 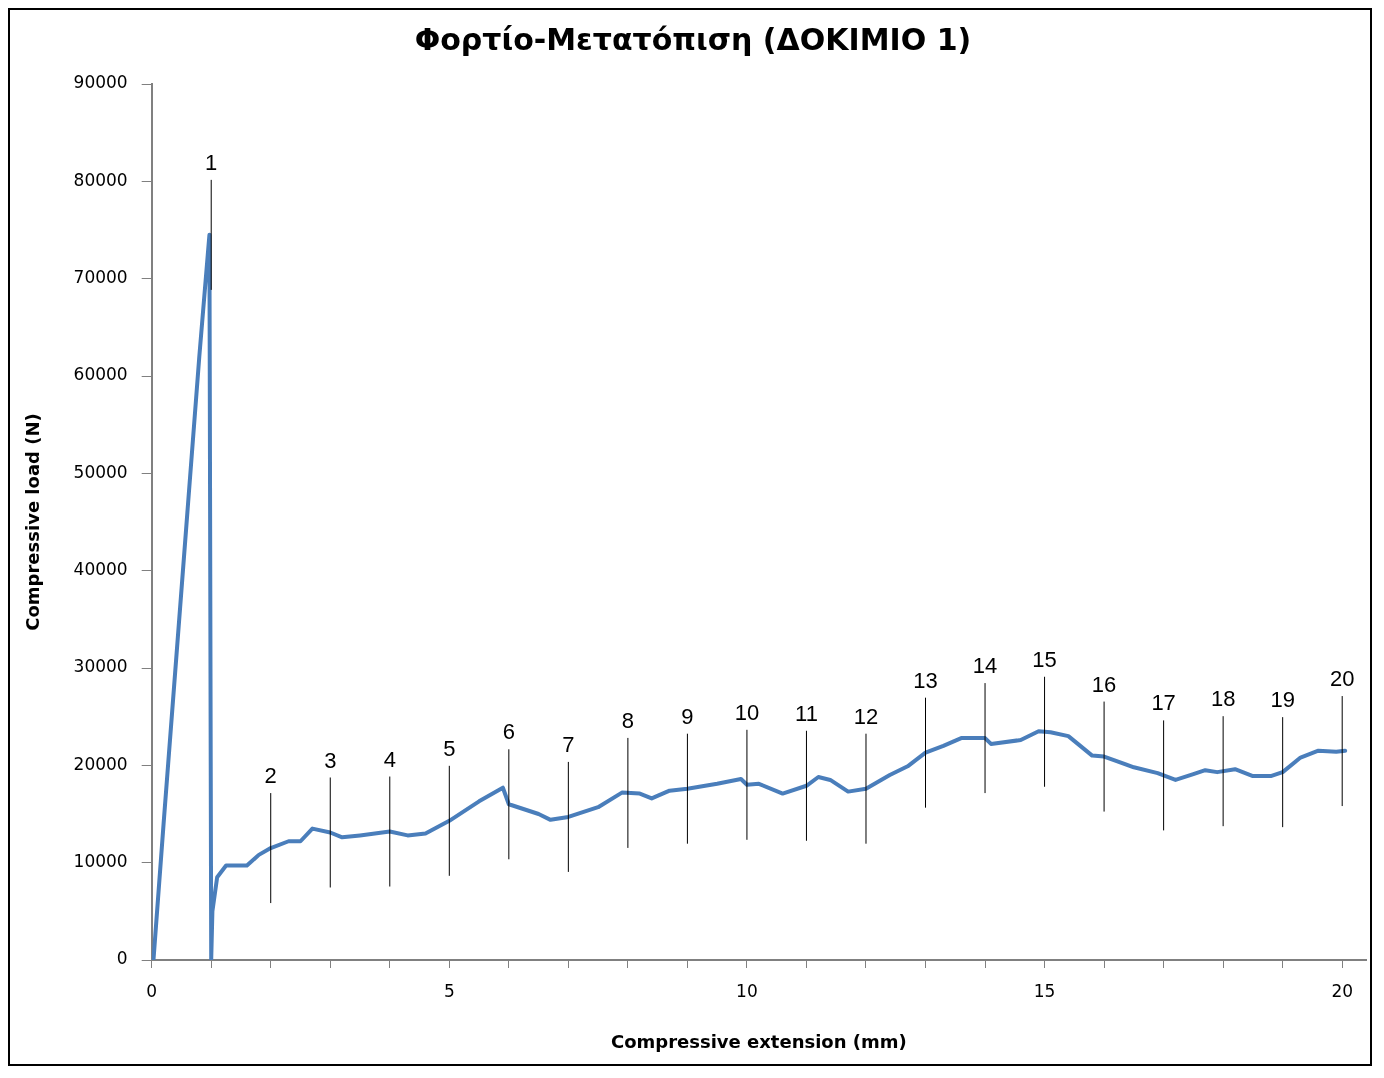 I want to click on y-tick-label: 50000, so click(x=100, y=471).